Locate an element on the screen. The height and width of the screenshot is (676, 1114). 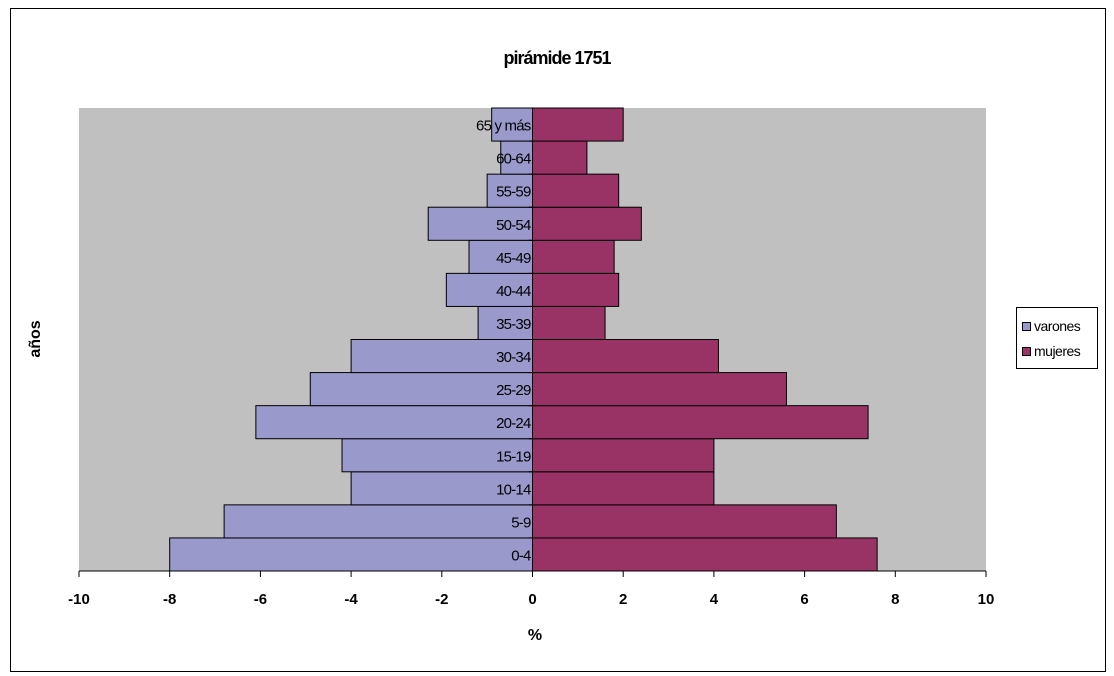
category-label: 0-4 is located at coordinates (521, 555).